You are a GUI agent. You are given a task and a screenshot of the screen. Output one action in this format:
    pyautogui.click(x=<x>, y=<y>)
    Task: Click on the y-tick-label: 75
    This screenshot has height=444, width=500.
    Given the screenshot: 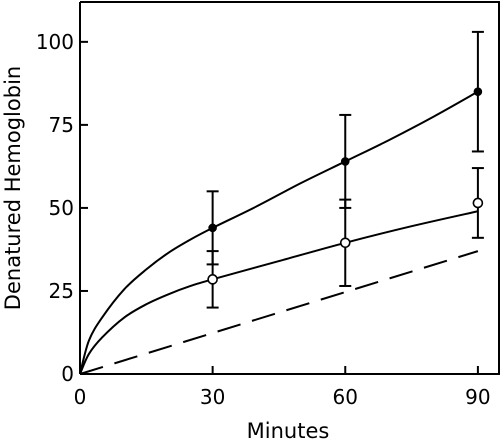 What is the action you would take?
    pyautogui.click(x=61, y=125)
    